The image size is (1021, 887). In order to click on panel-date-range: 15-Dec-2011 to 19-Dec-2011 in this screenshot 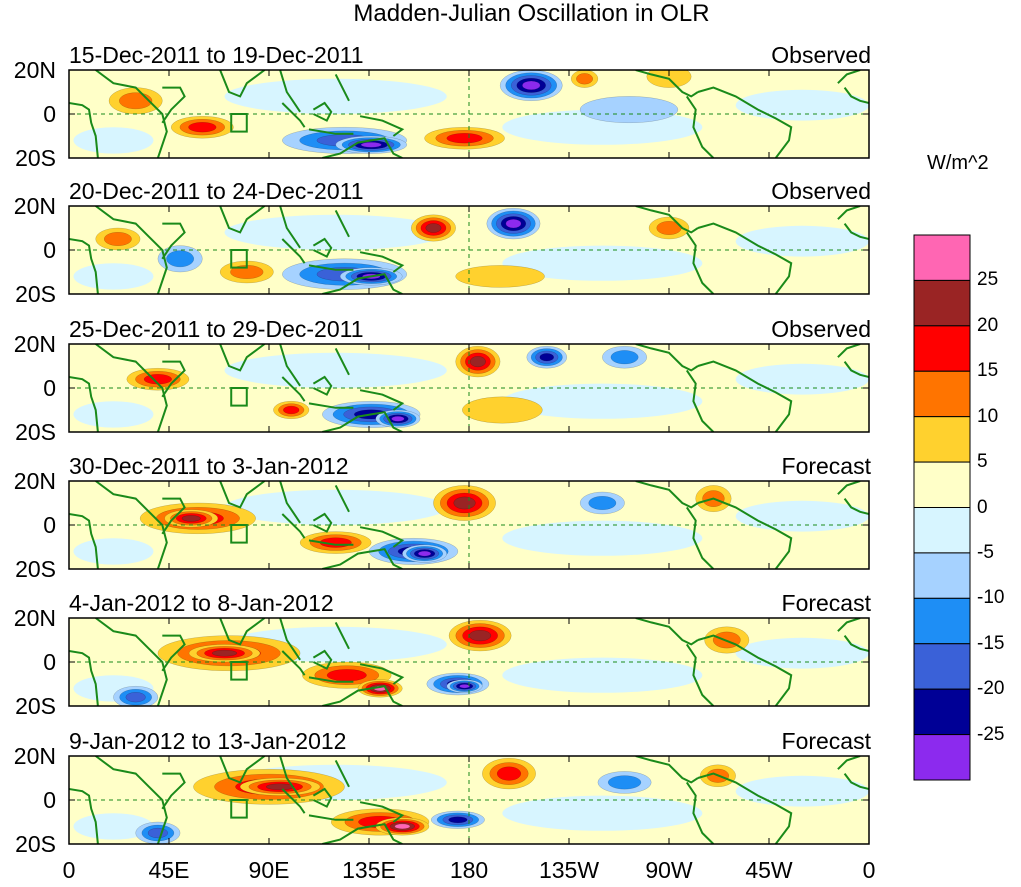, I will do `click(216, 55)`.